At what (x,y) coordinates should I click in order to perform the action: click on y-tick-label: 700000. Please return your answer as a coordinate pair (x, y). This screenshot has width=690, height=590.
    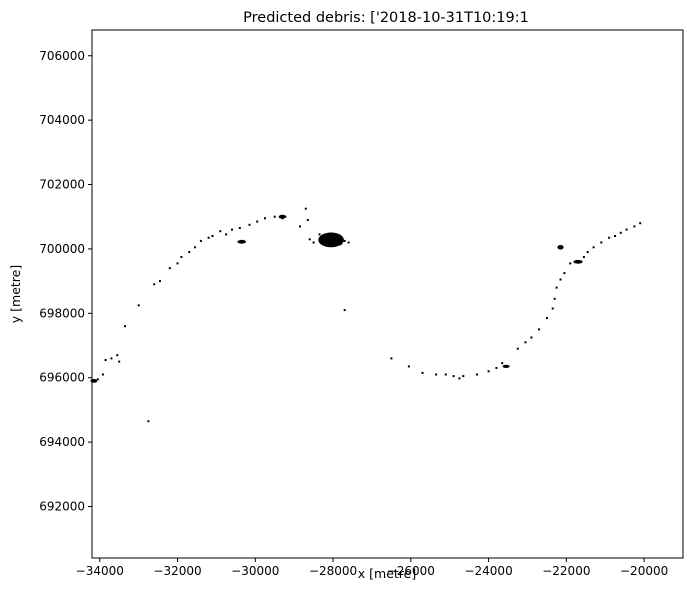
    Looking at the image, I should click on (62, 249).